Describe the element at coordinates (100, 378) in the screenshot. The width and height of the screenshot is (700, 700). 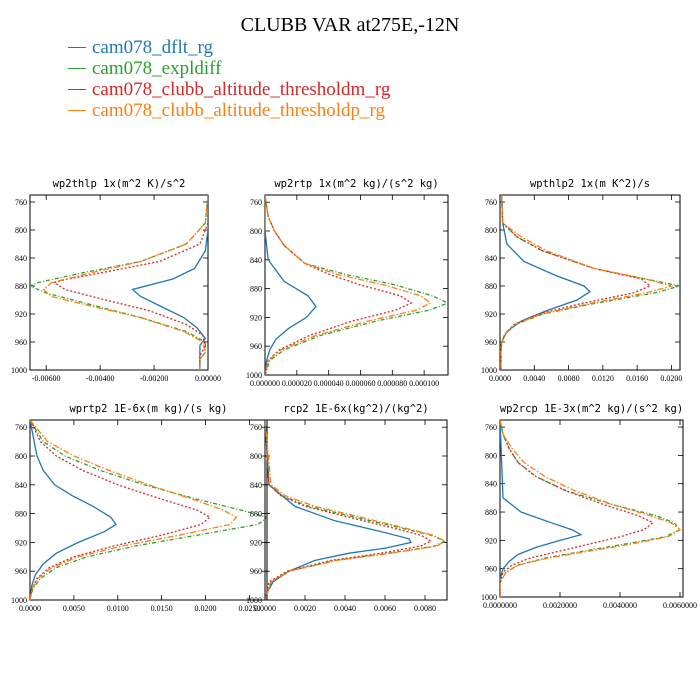
I see `xtick-label: -0.00400` at that location.